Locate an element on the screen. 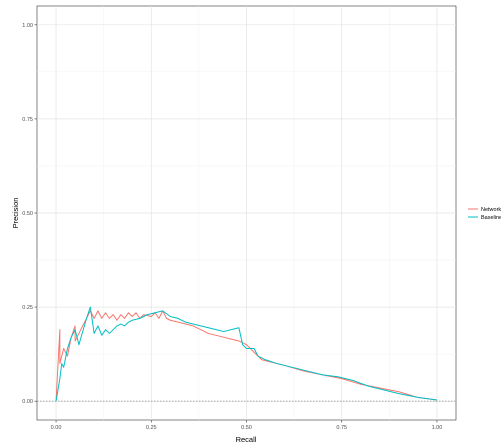 The width and height of the screenshot is (501, 448). x-tick-label: 0.50 is located at coordinates (246, 428).